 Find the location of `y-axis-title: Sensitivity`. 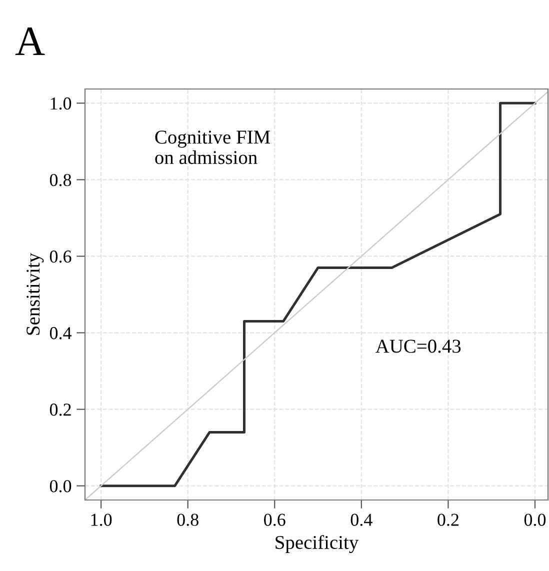

y-axis-title: Sensitivity is located at coordinates (35, 293).